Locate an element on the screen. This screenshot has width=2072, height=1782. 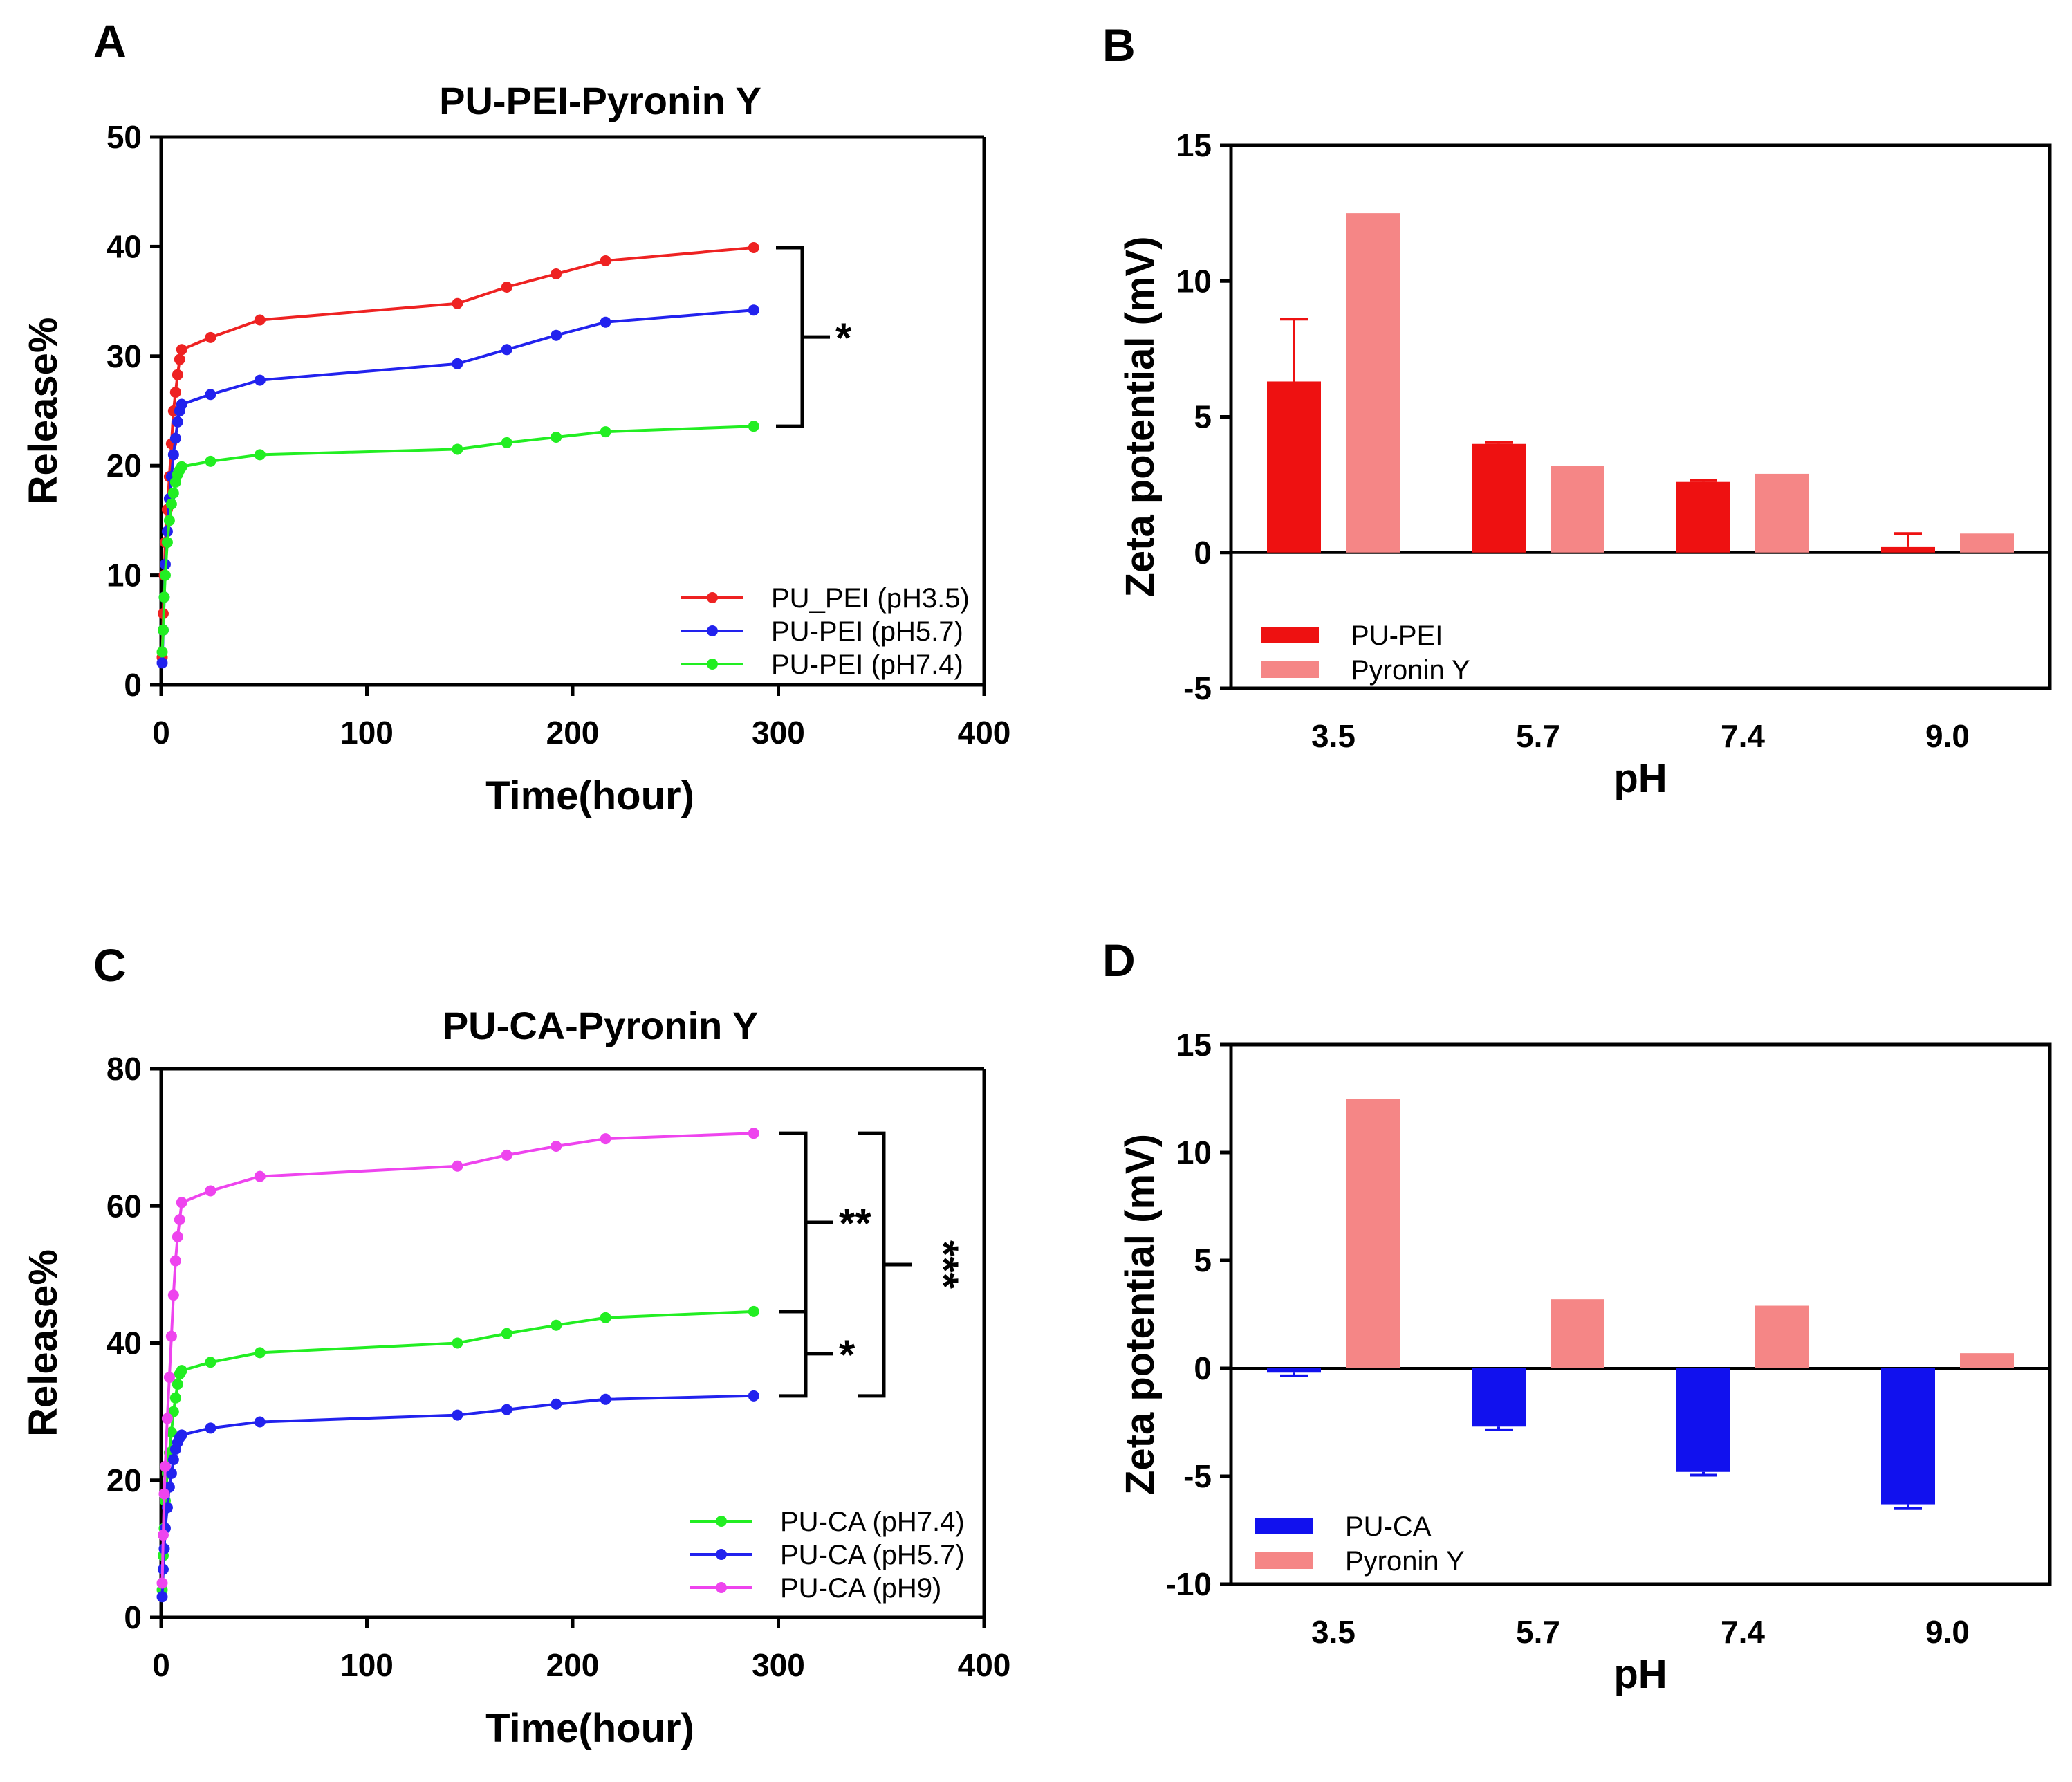
x-tick-label: 7.4 is located at coordinates (1743, 1632).